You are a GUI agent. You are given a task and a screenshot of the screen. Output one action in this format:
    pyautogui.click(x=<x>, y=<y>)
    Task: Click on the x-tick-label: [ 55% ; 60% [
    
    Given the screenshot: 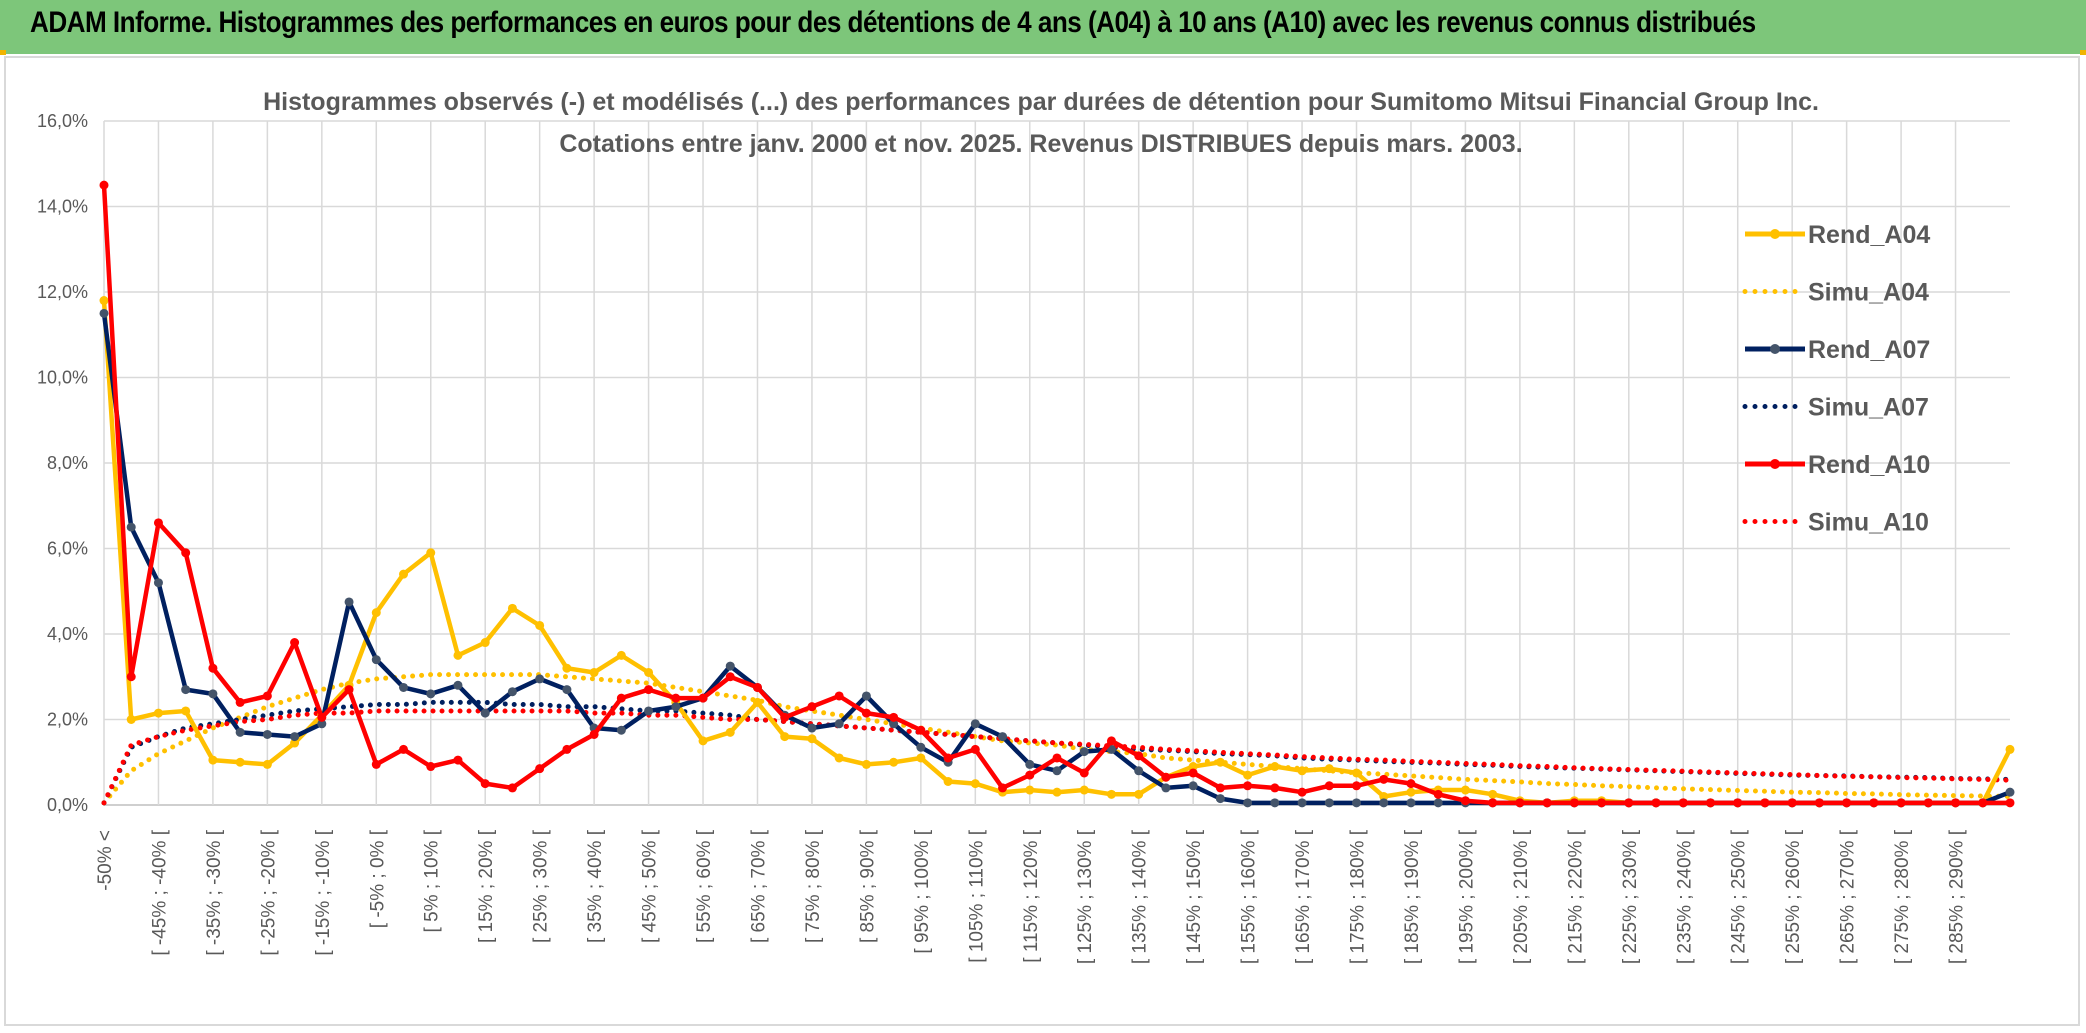 What is the action you would take?
    pyautogui.click(x=704, y=886)
    